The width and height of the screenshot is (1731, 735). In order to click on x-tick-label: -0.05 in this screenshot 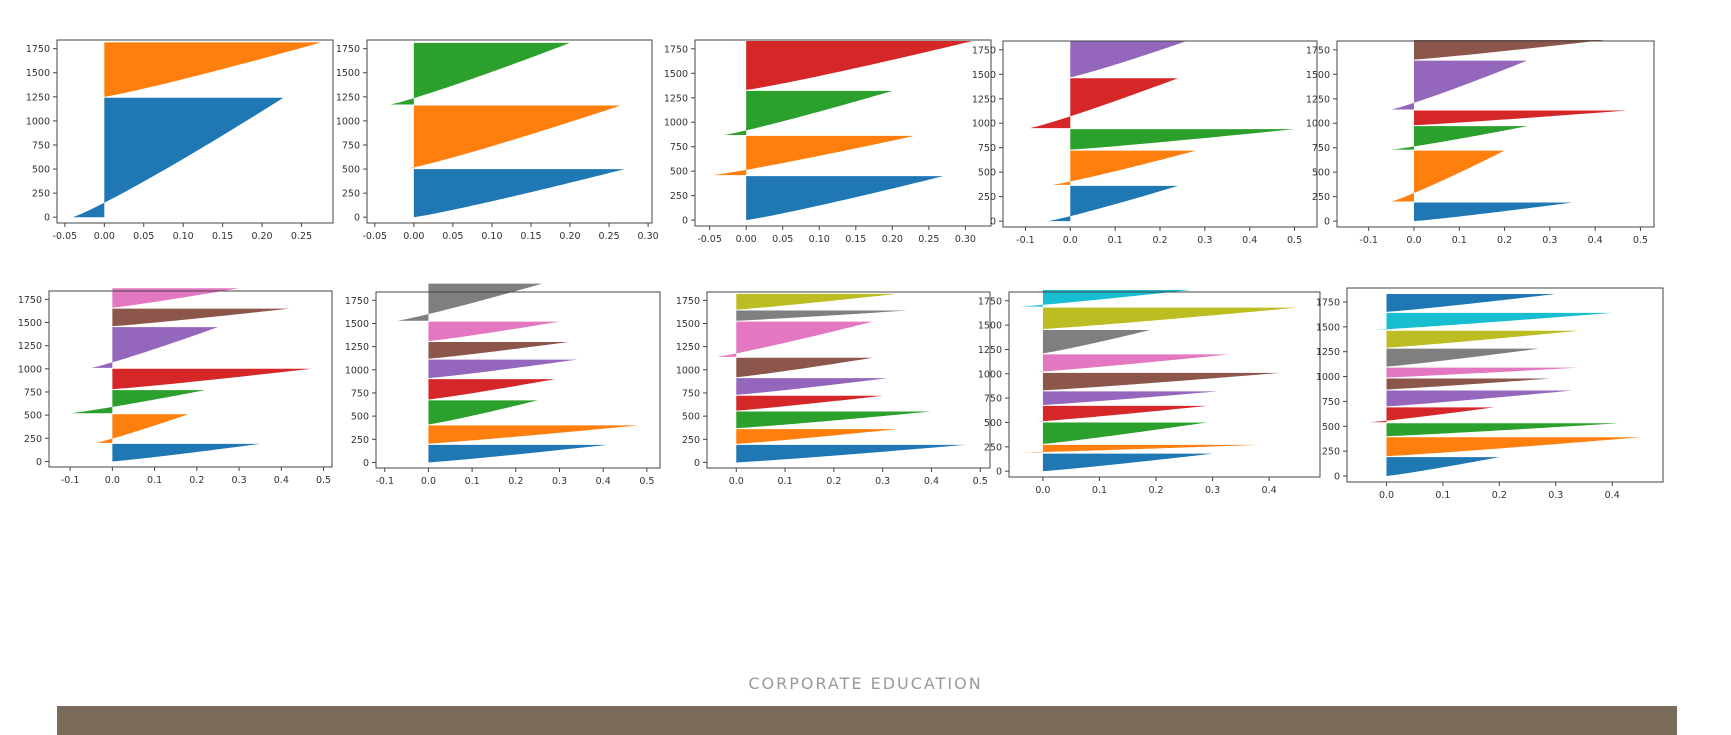, I will do `click(375, 236)`.